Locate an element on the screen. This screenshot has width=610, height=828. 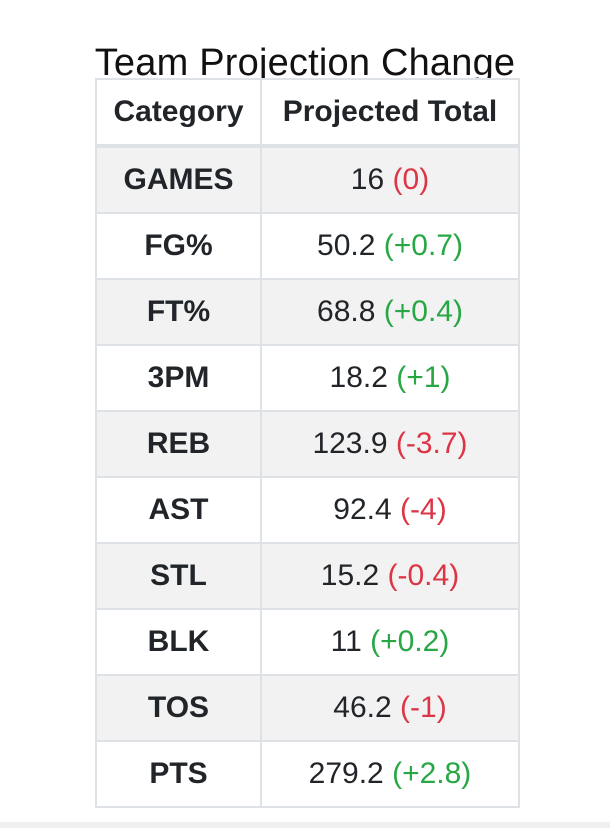
bottom-edge is located at coordinates (305, 825).